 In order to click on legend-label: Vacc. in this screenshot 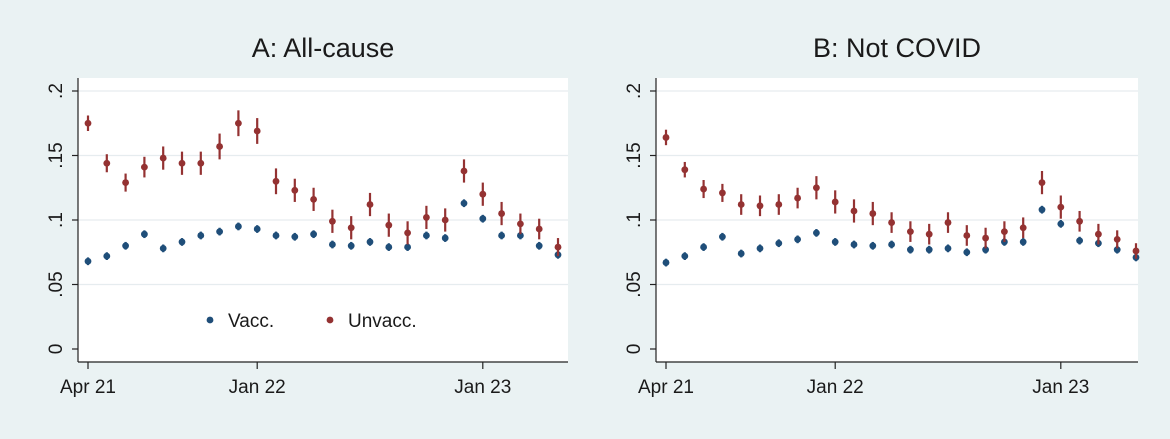, I will do `click(251, 321)`.